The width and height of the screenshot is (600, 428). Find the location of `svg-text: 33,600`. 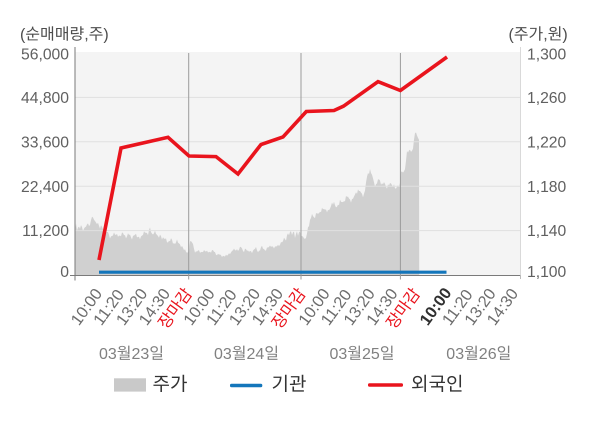

svg-text: 33,600 is located at coordinates (45, 143).